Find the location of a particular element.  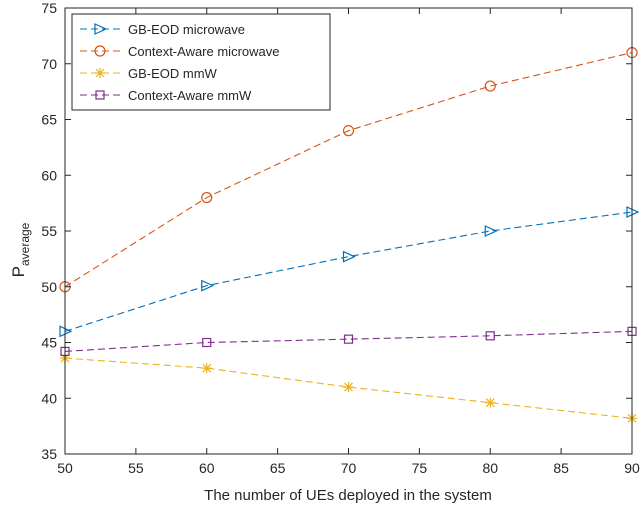

y-tick-label: 65 is located at coordinates (49, 120).